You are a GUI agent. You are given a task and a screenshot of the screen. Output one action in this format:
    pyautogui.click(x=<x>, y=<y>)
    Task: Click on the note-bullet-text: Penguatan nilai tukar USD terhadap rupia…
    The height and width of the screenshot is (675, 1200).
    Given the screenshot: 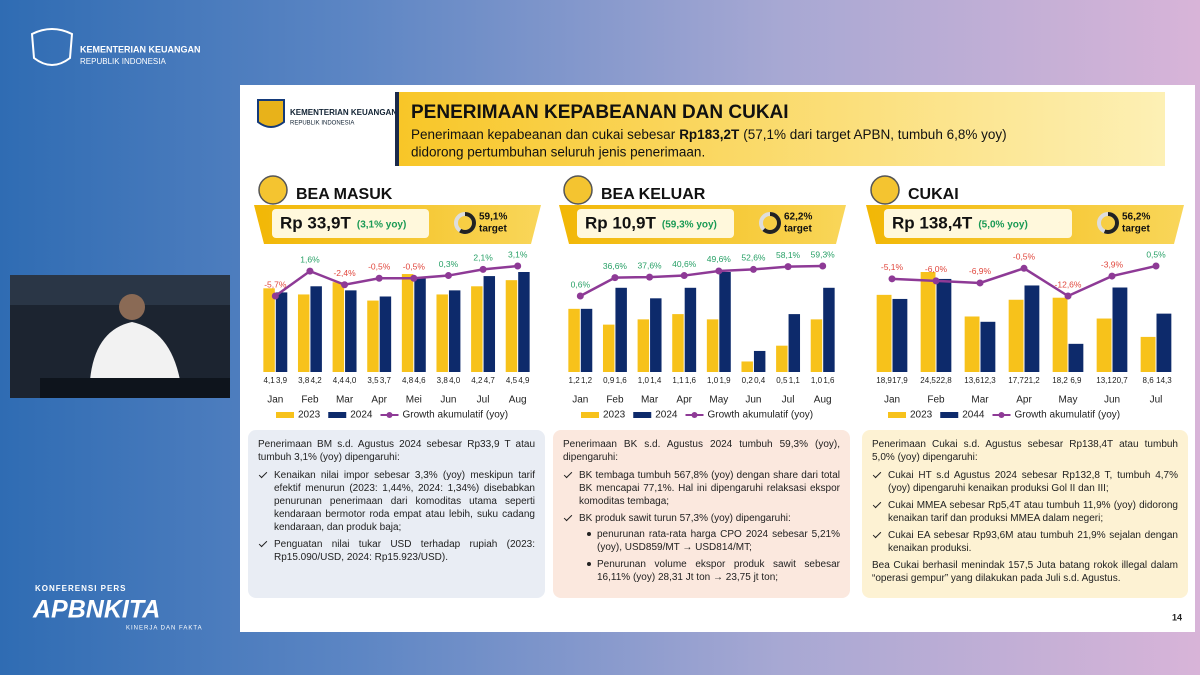 What is the action you would take?
    pyautogui.click(x=404, y=551)
    